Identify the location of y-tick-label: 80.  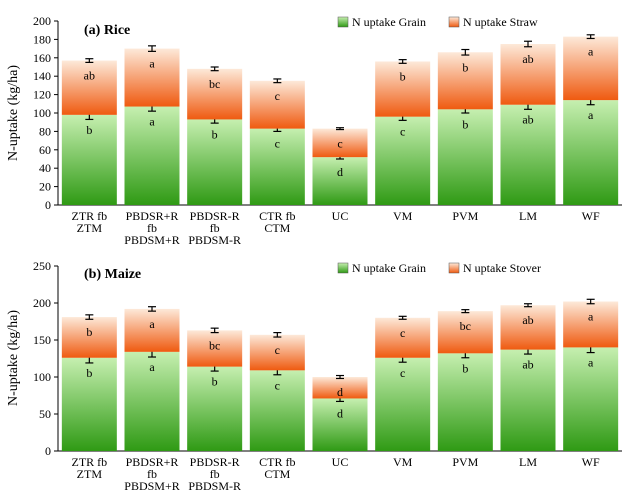
(45, 131).